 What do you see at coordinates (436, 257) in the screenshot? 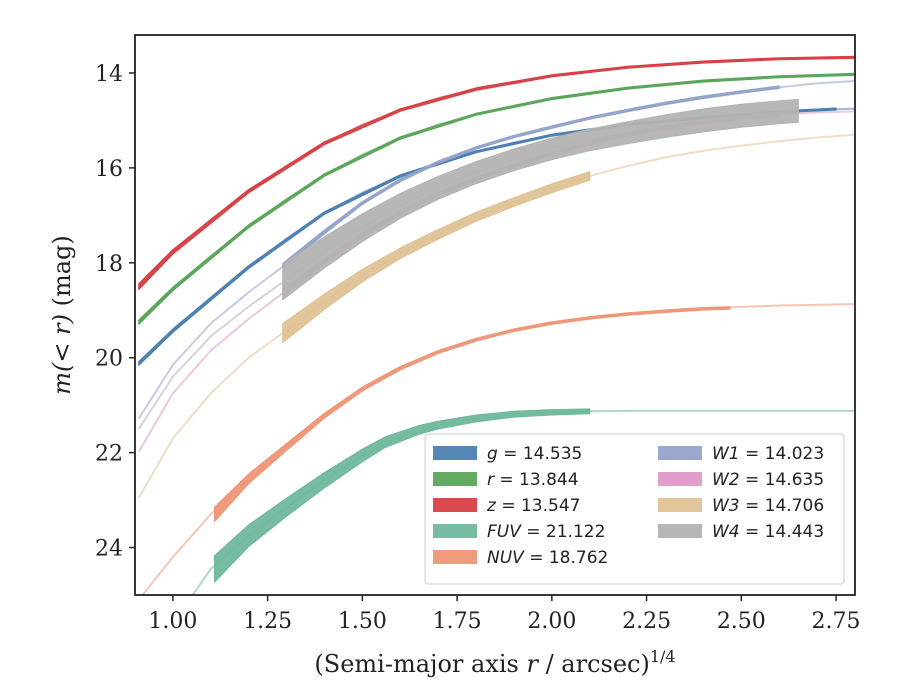
I see `series-w3-observed-band` at bounding box center [436, 257].